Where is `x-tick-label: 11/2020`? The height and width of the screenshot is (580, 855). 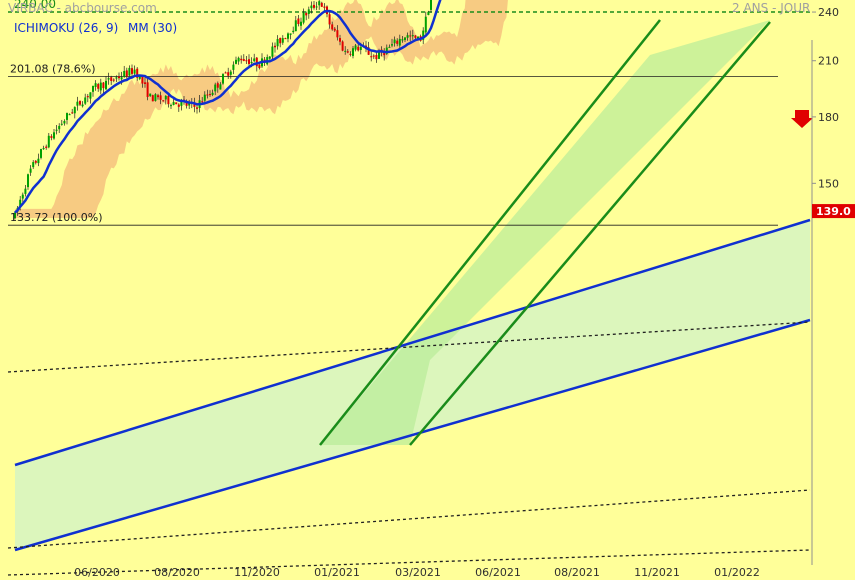
x-tick-label: 11/2020 is located at coordinates (257, 572).